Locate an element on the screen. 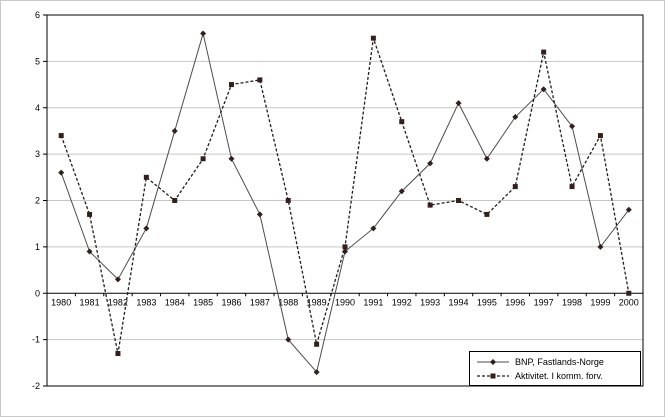  x-axis-label: 1981 is located at coordinates (90, 302).